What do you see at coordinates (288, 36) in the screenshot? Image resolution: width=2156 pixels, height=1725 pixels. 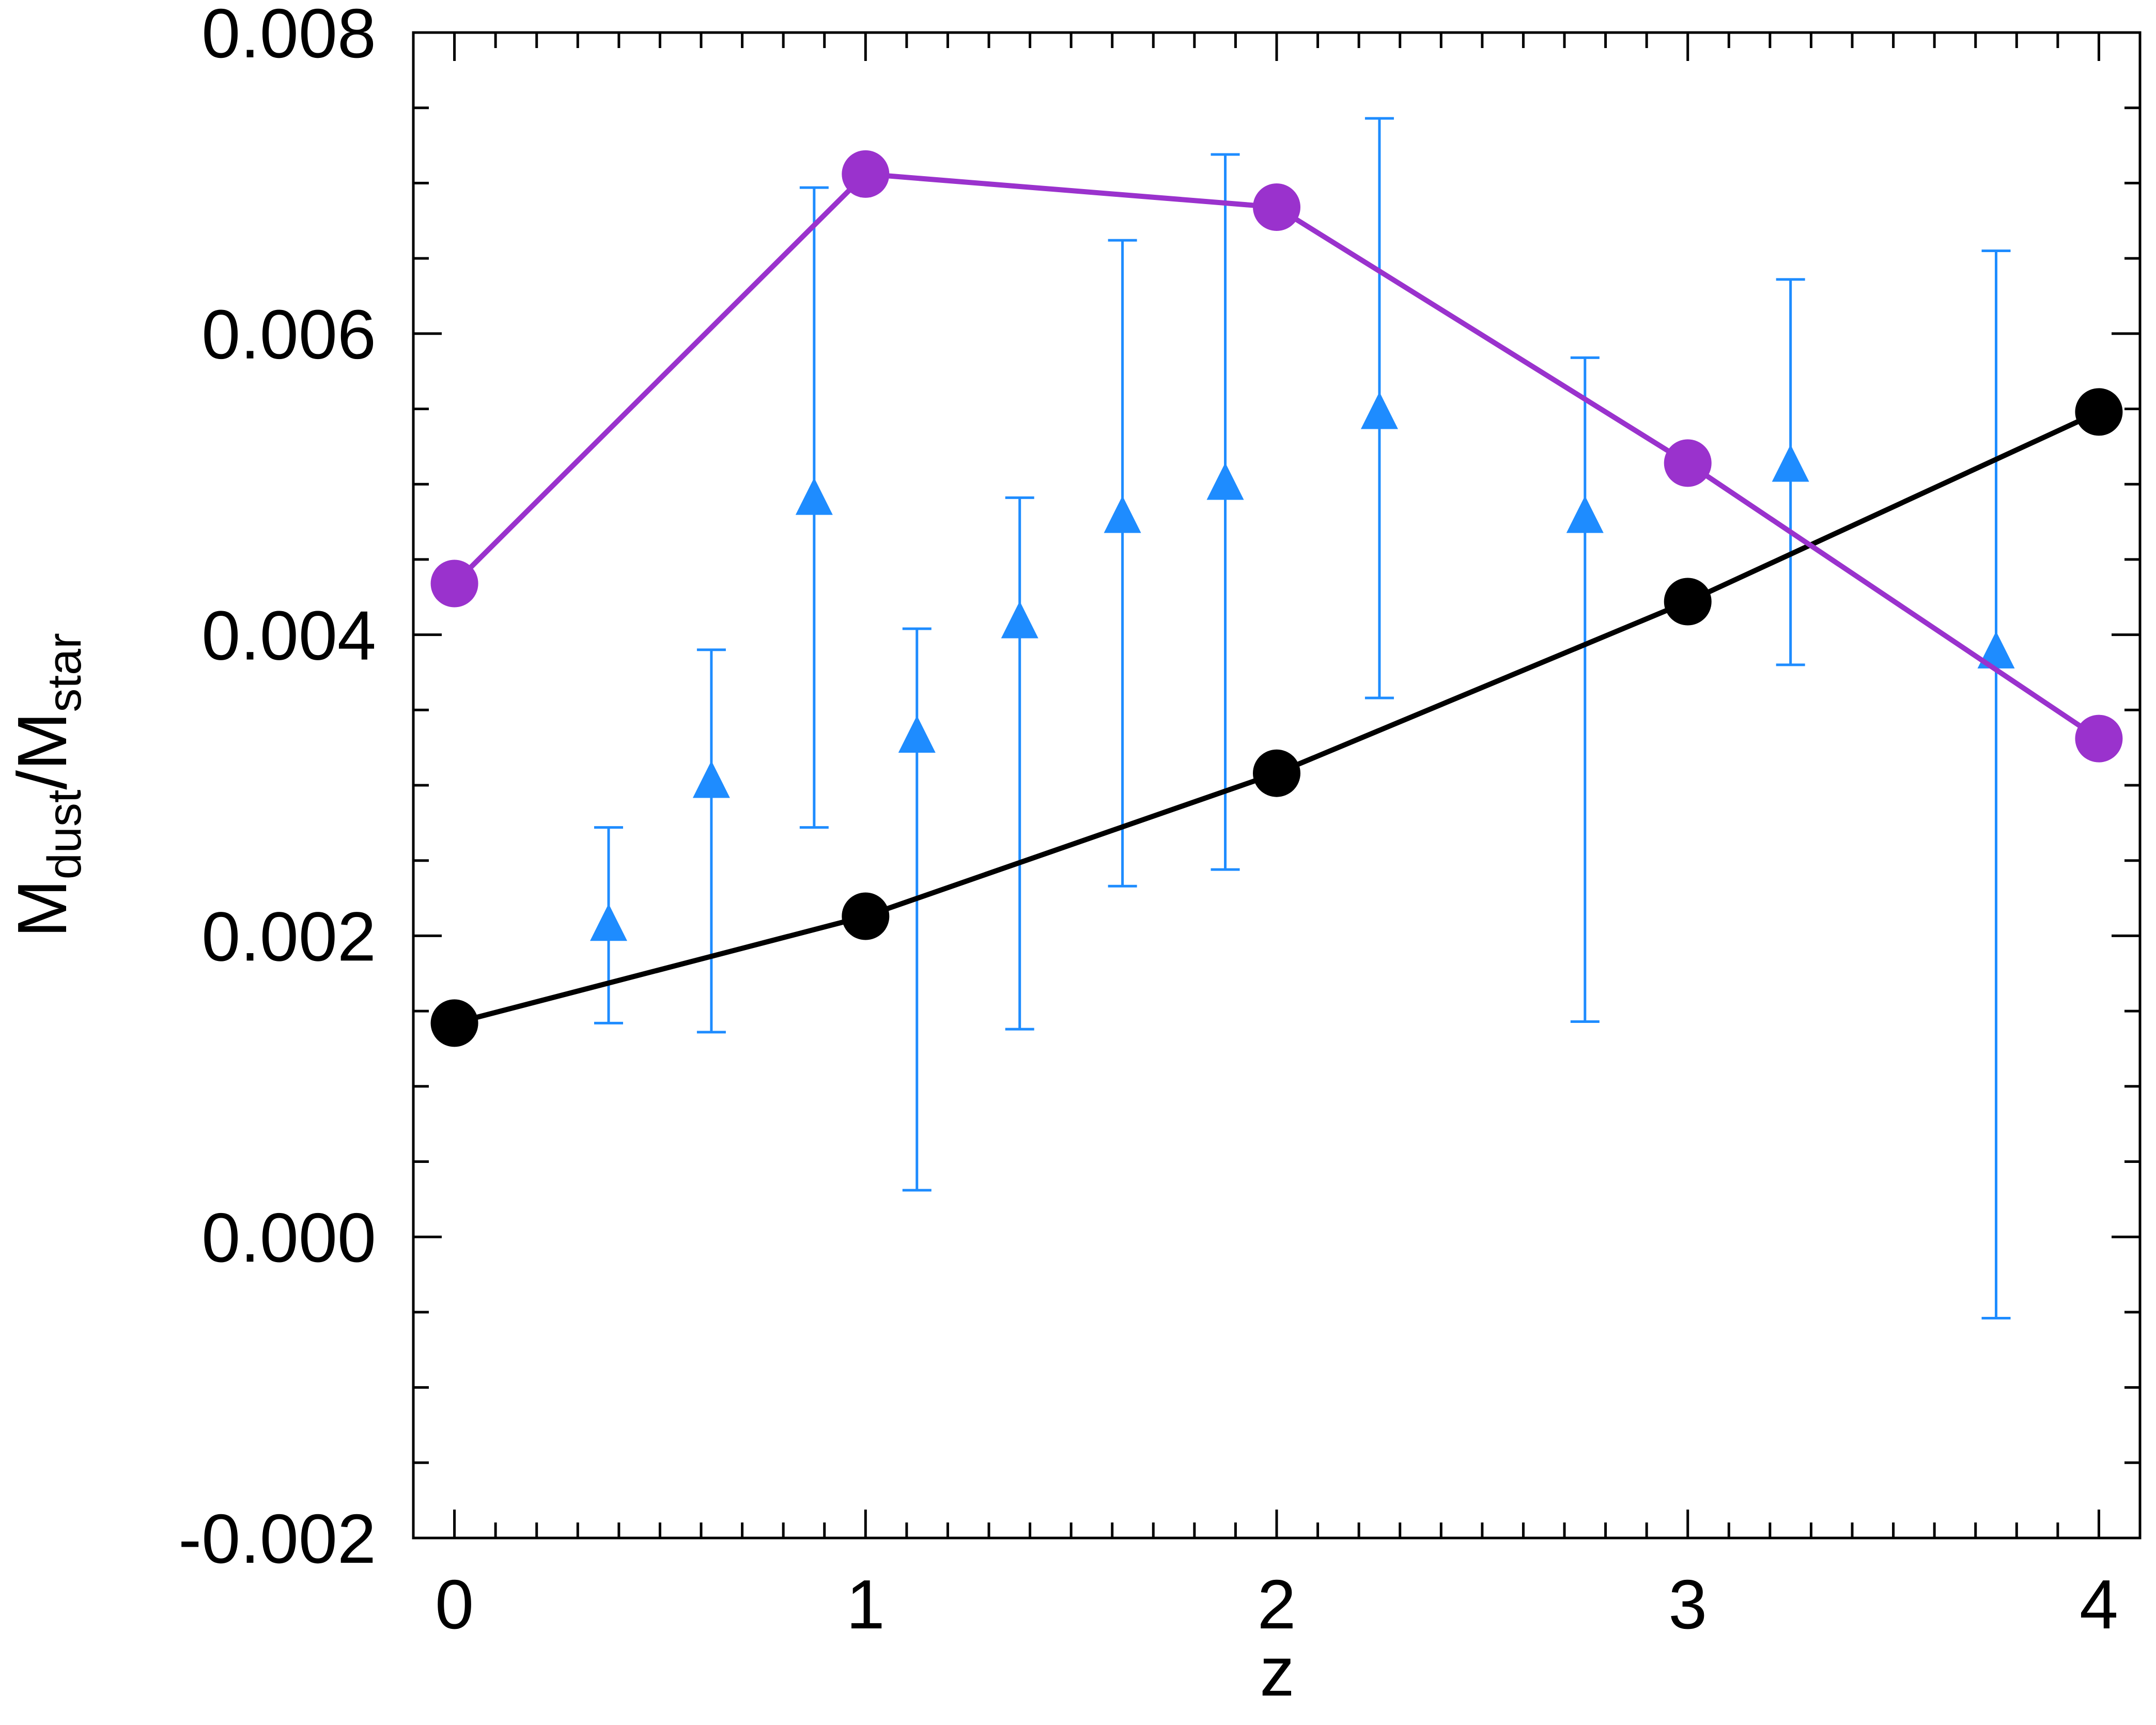 I see `y-tick-label: 0.008` at bounding box center [288, 36].